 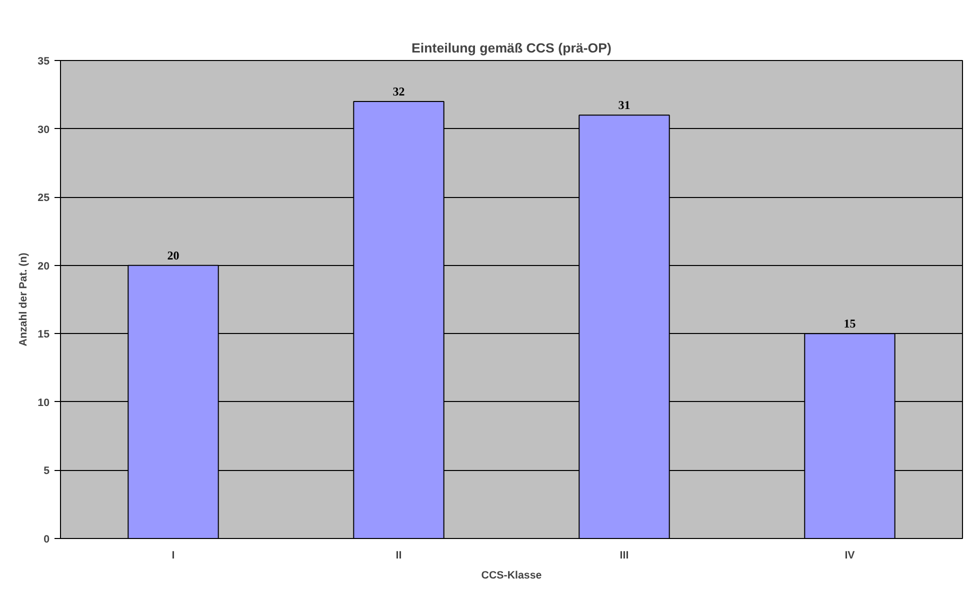 I want to click on x-tick-label: IV, so click(x=850, y=556).